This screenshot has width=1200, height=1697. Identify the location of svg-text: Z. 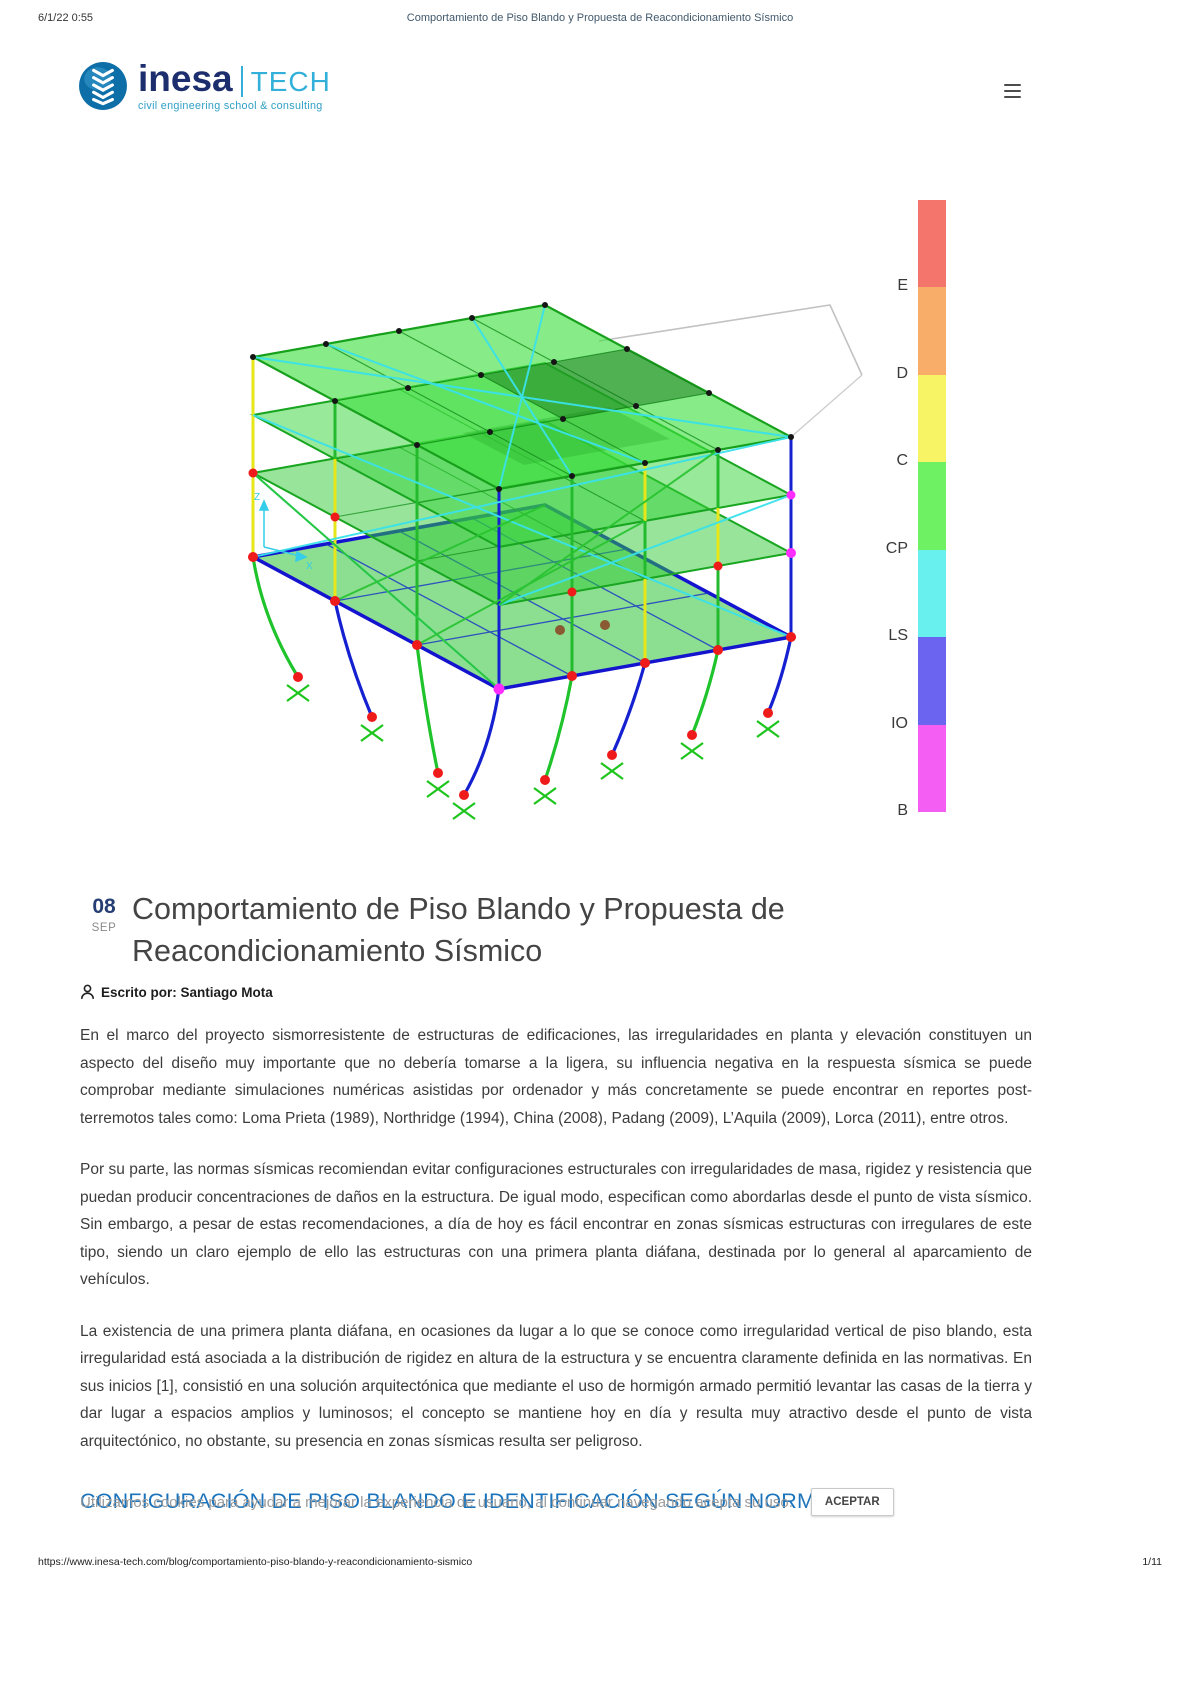
(257, 497).